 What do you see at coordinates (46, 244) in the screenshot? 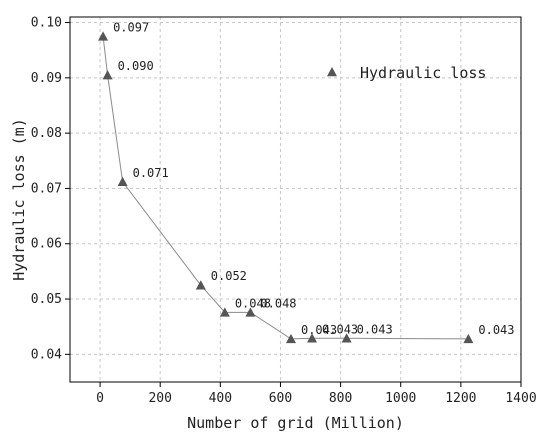
I see `y-tick-label: 0.06` at bounding box center [46, 244].